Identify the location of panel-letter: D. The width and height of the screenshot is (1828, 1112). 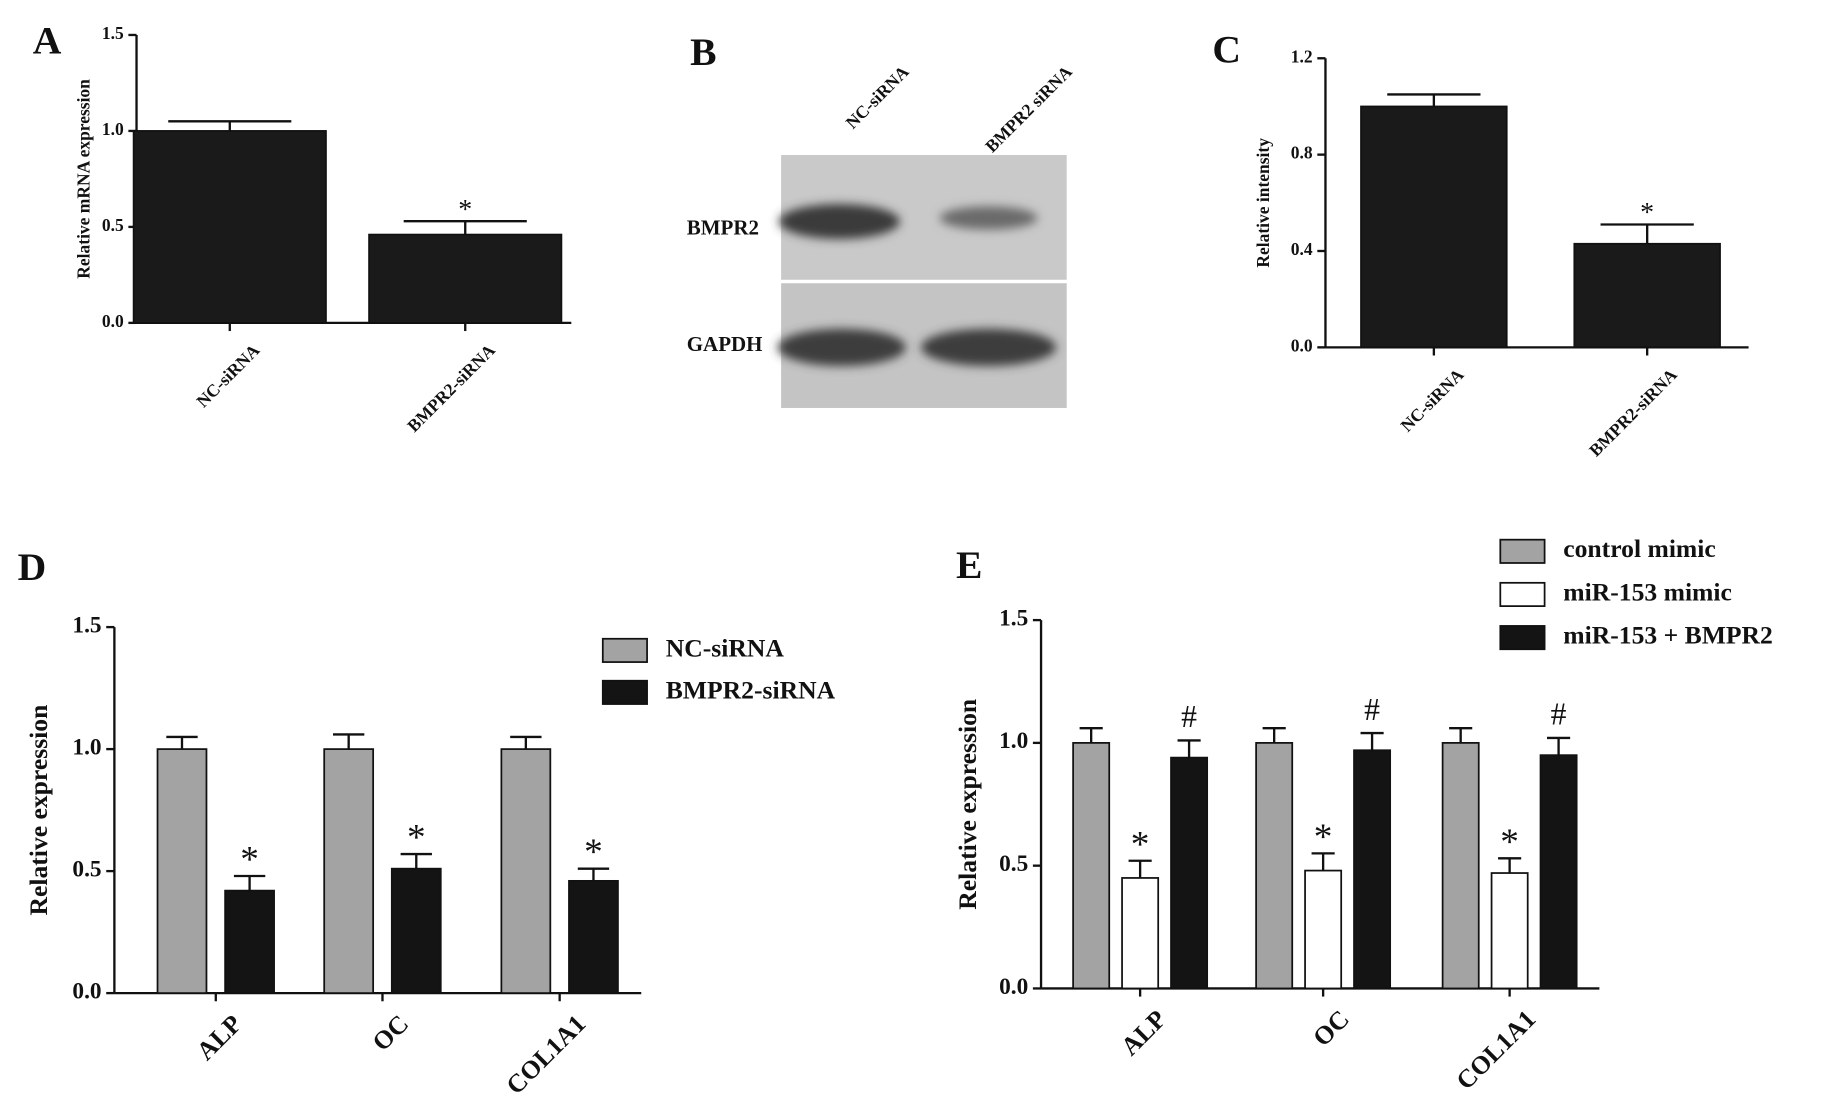
(32, 567).